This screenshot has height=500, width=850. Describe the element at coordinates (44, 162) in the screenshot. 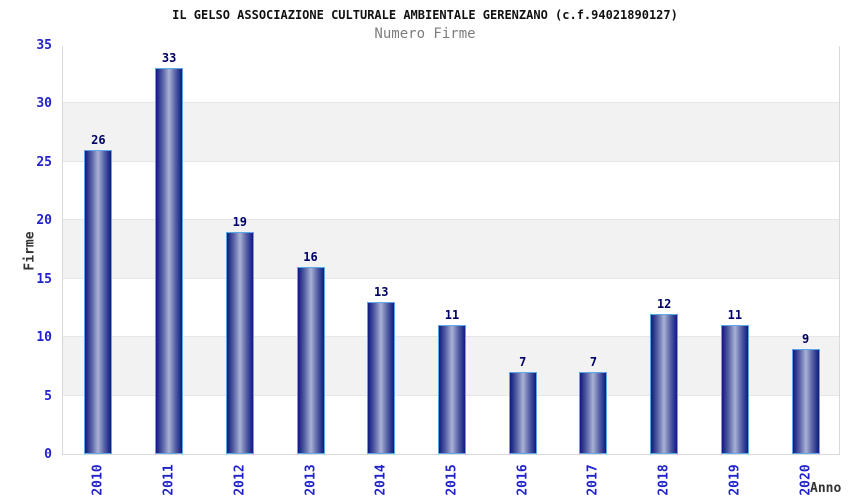

I see `y-tick-label: 25` at that location.